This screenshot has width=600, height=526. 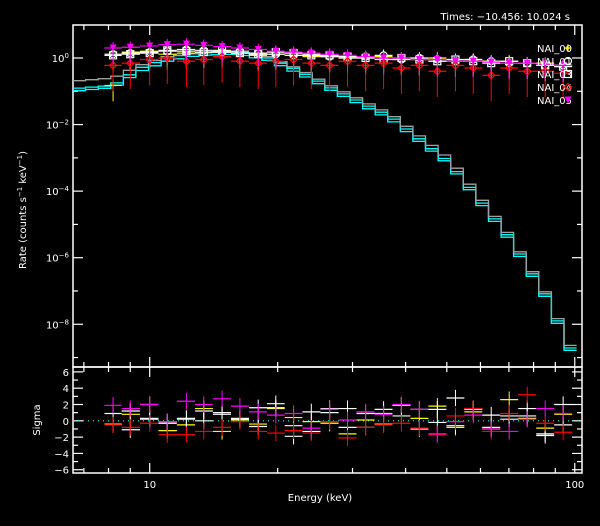 I want to click on rate-axis-label: Rate (counts s−1 keV−1), so click(x=22, y=210).